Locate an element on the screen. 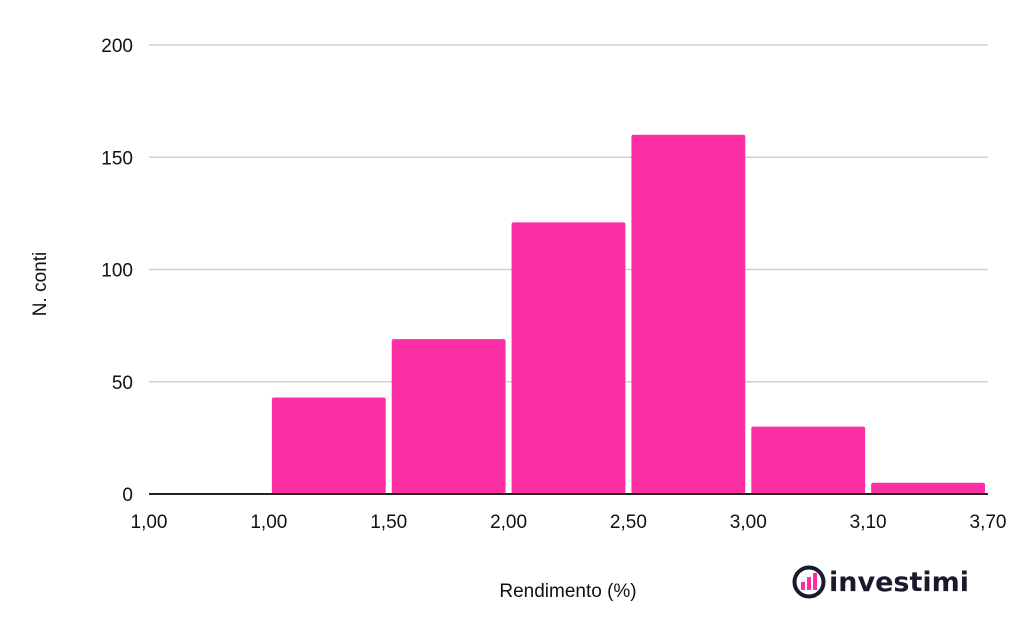  x-tick-label: 3,00 is located at coordinates (748, 522).